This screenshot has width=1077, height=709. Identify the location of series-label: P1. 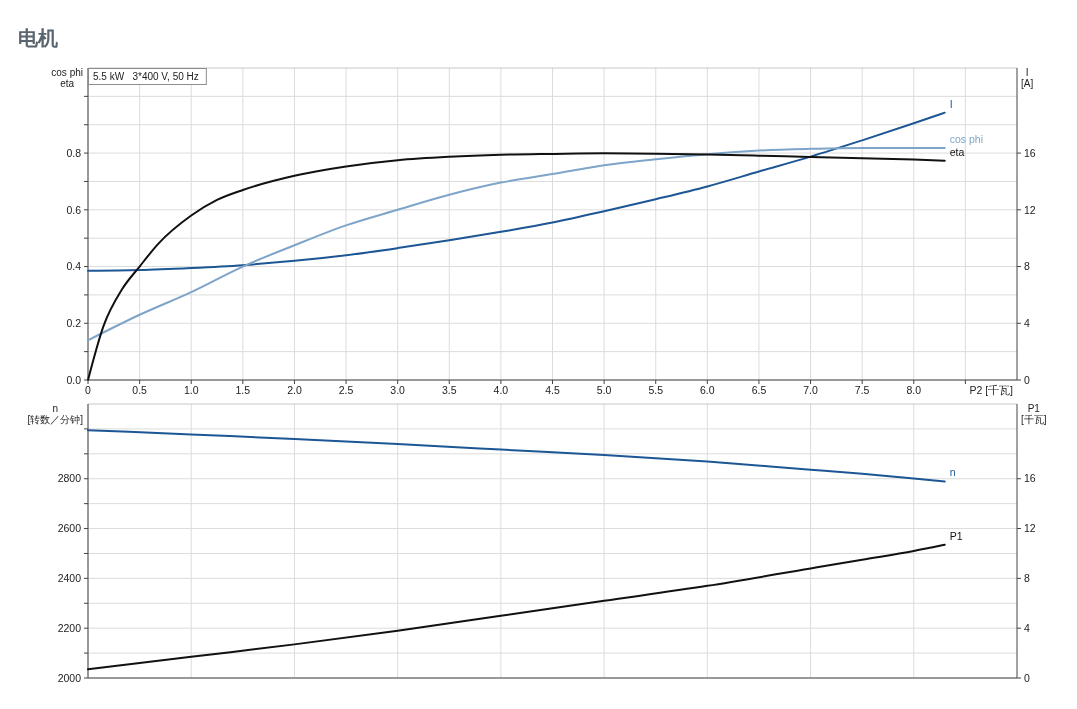
(956, 535).